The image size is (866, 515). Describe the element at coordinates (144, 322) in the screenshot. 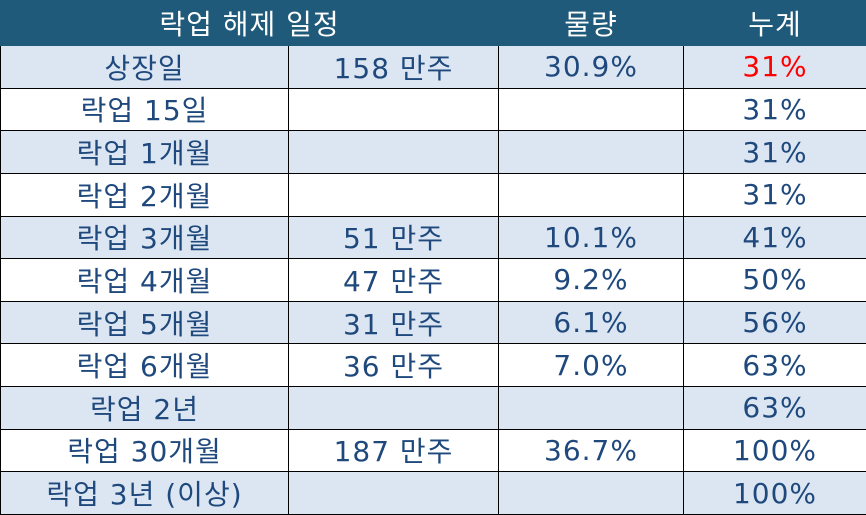

I see `table-cell: 락업 5개월` at that location.